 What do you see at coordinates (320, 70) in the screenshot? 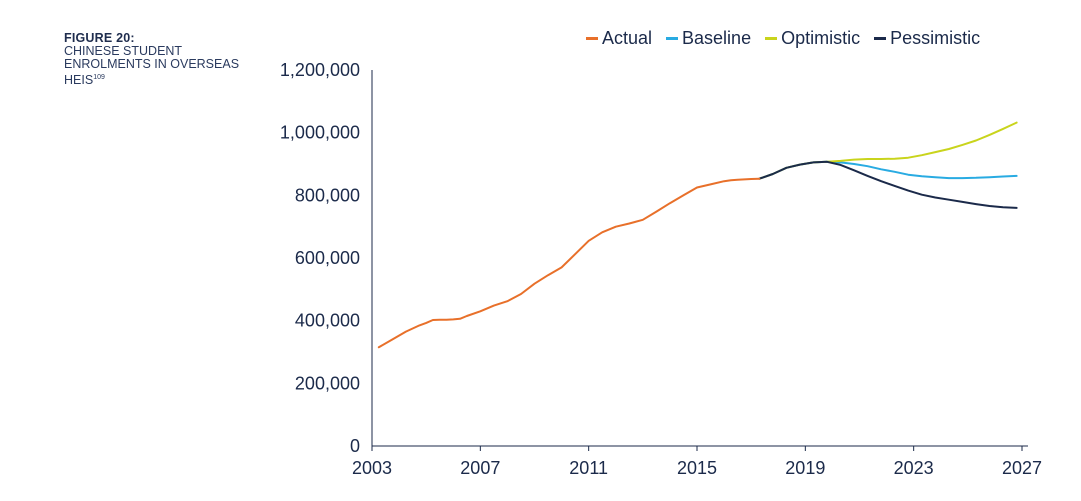
I see `y-tick-label: 1,200,000` at bounding box center [320, 70].